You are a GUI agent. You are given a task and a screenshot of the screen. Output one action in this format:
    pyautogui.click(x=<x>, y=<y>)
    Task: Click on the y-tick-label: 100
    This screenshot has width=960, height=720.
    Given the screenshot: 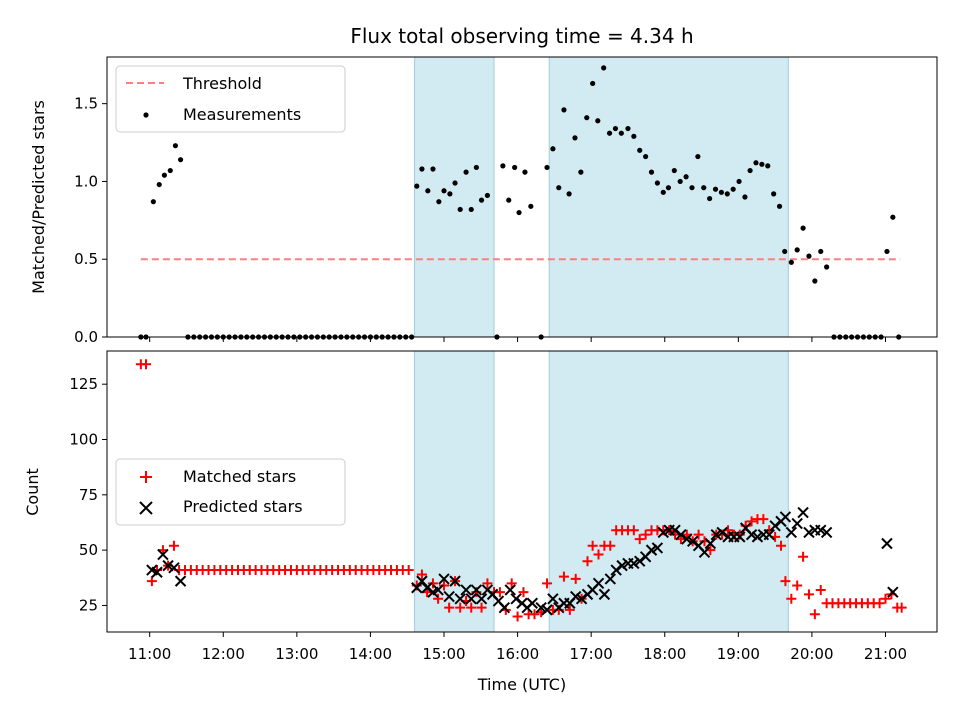 What is the action you would take?
    pyautogui.click(x=83, y=440)
    